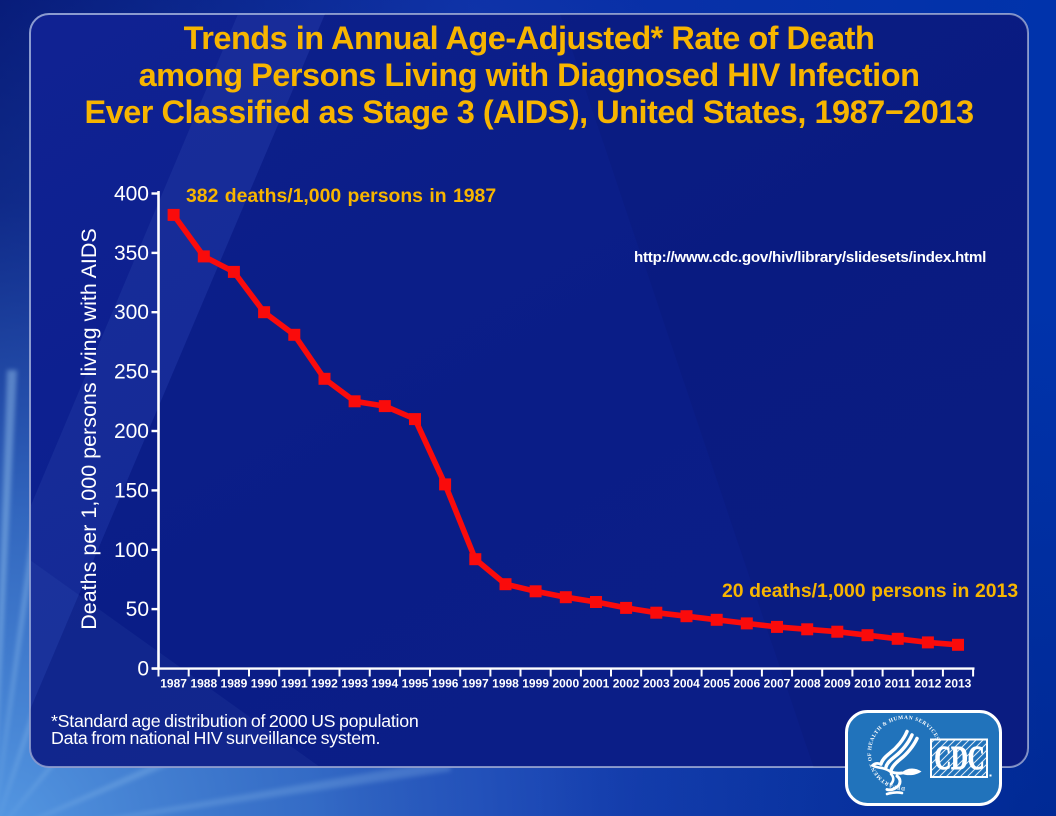  Describe the element at coordinates (686, 684) in the screenshot. I see `svg-text: 2004` at that location.